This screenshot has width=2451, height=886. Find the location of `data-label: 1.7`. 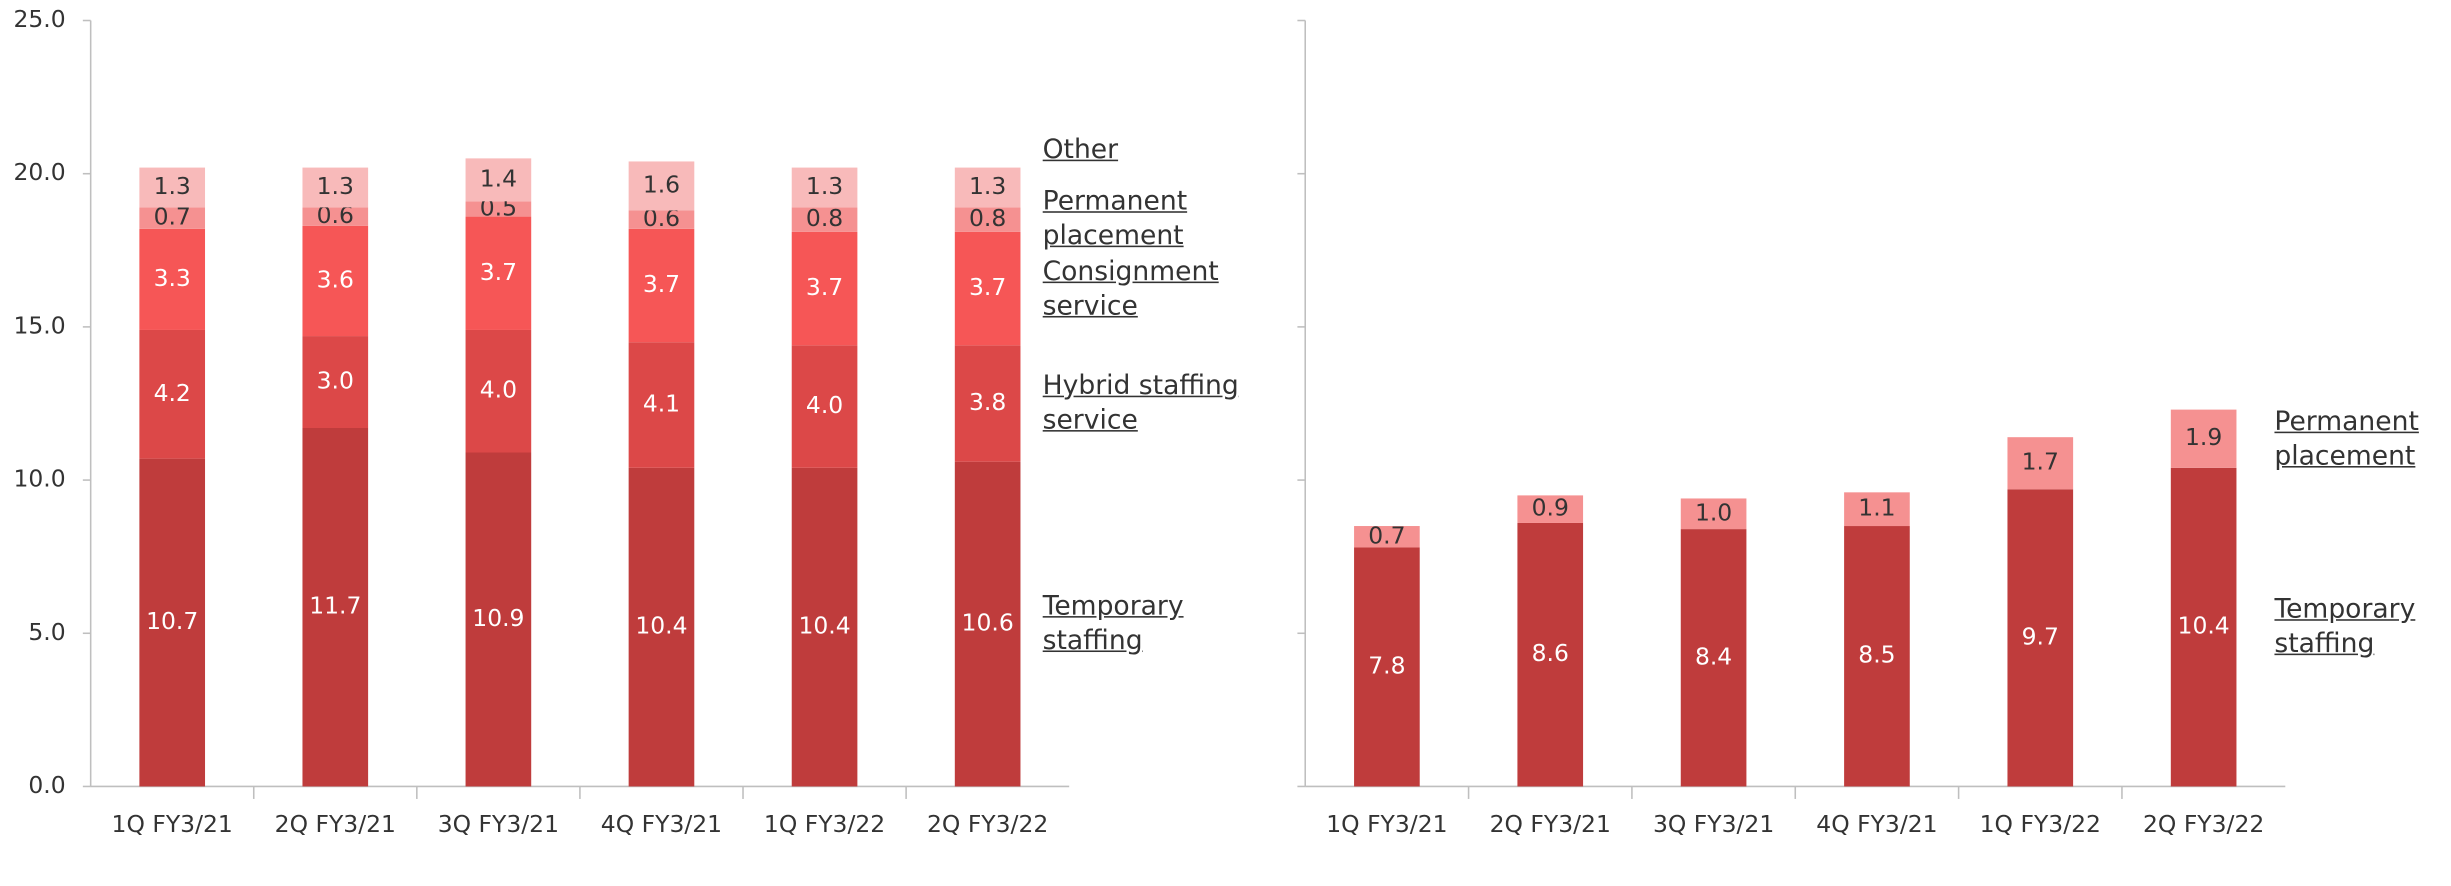

data-label: 1.7 is located at coordinates (2040, 462).